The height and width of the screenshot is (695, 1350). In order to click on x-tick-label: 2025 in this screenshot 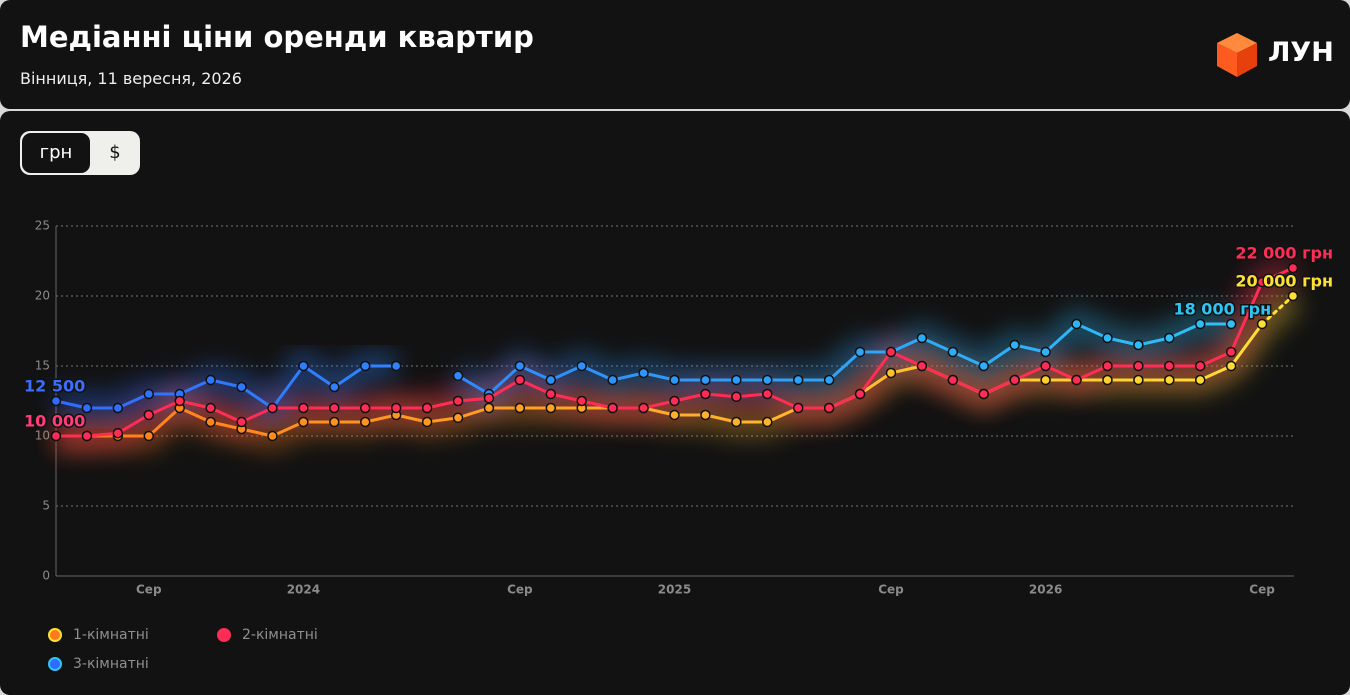, I will do `click(674, 590)`.